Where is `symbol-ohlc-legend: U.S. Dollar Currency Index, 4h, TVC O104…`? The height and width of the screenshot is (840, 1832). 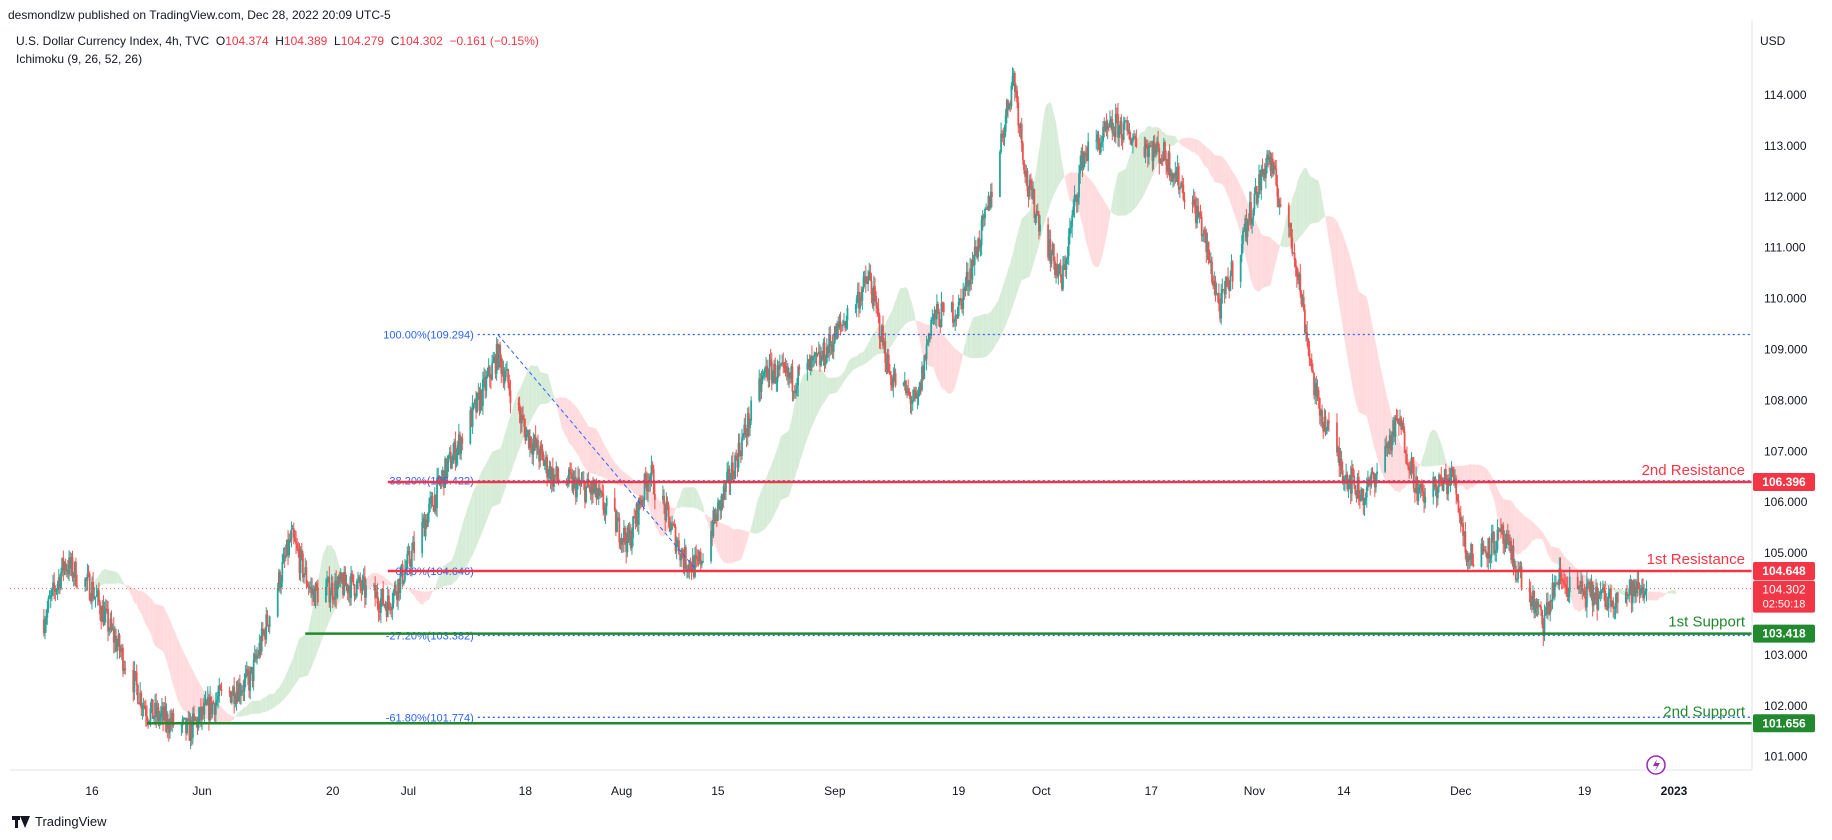 symbol-ohlc-legend: U.S. Dollar Currency Index, 4h, TVC O104… is located at coordinates (277, 41).